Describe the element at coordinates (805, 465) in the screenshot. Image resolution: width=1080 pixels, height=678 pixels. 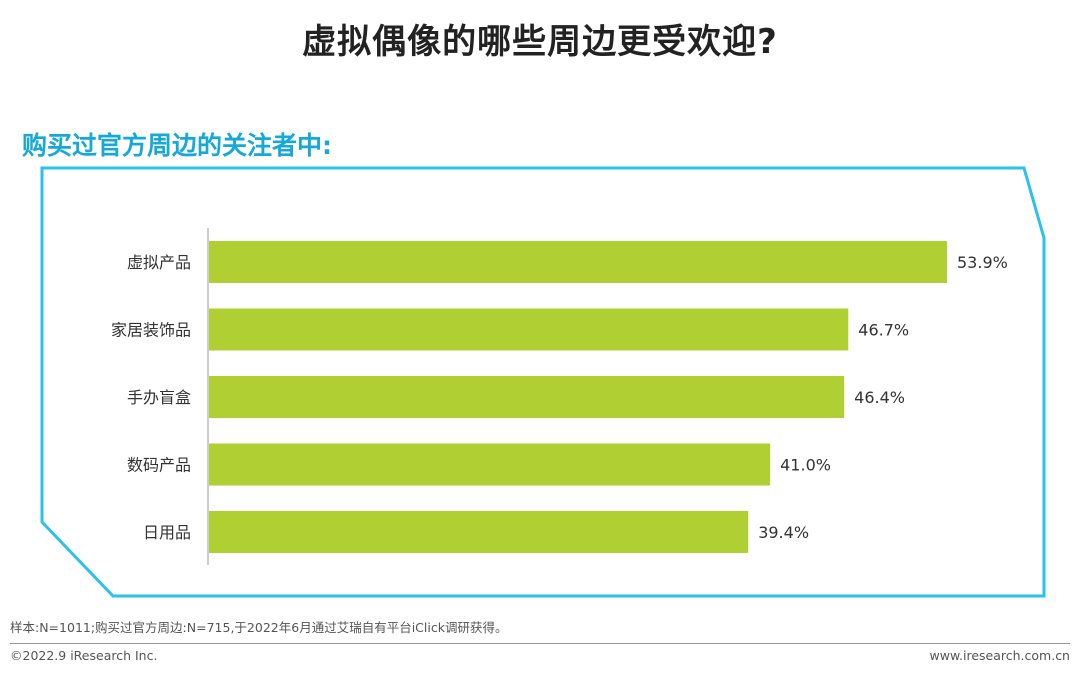
I see `value-label: 41.0%` at that location.